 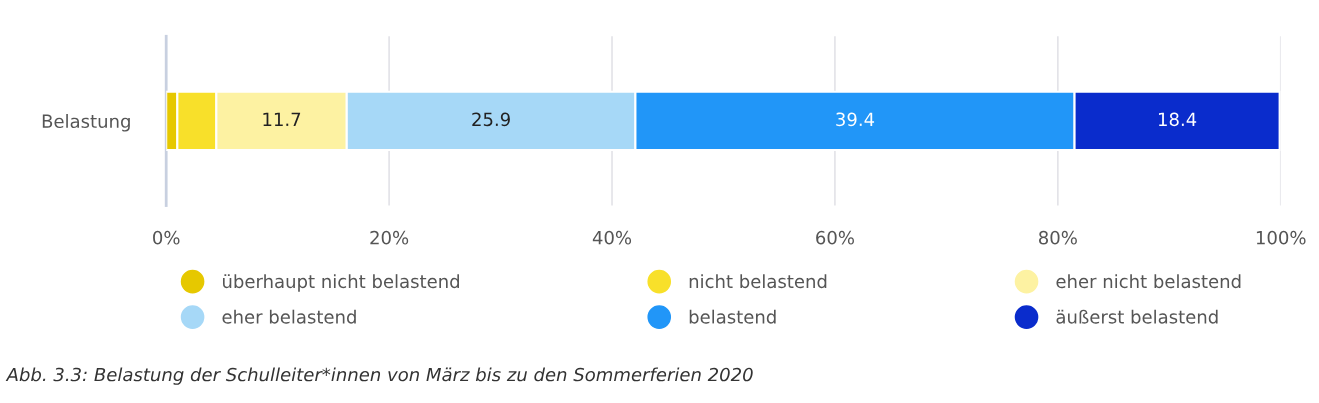 What do you see at coordinates (282, 119) in the screenshot?
I see `data-label: 11.7` at bounding box center [282, 119].